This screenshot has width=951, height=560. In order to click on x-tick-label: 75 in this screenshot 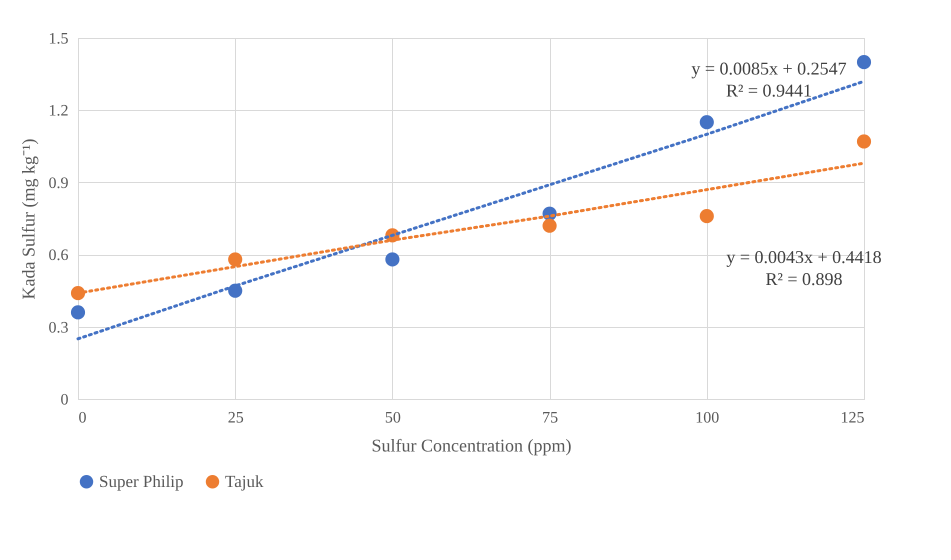, I will do `click(550, 418)`.